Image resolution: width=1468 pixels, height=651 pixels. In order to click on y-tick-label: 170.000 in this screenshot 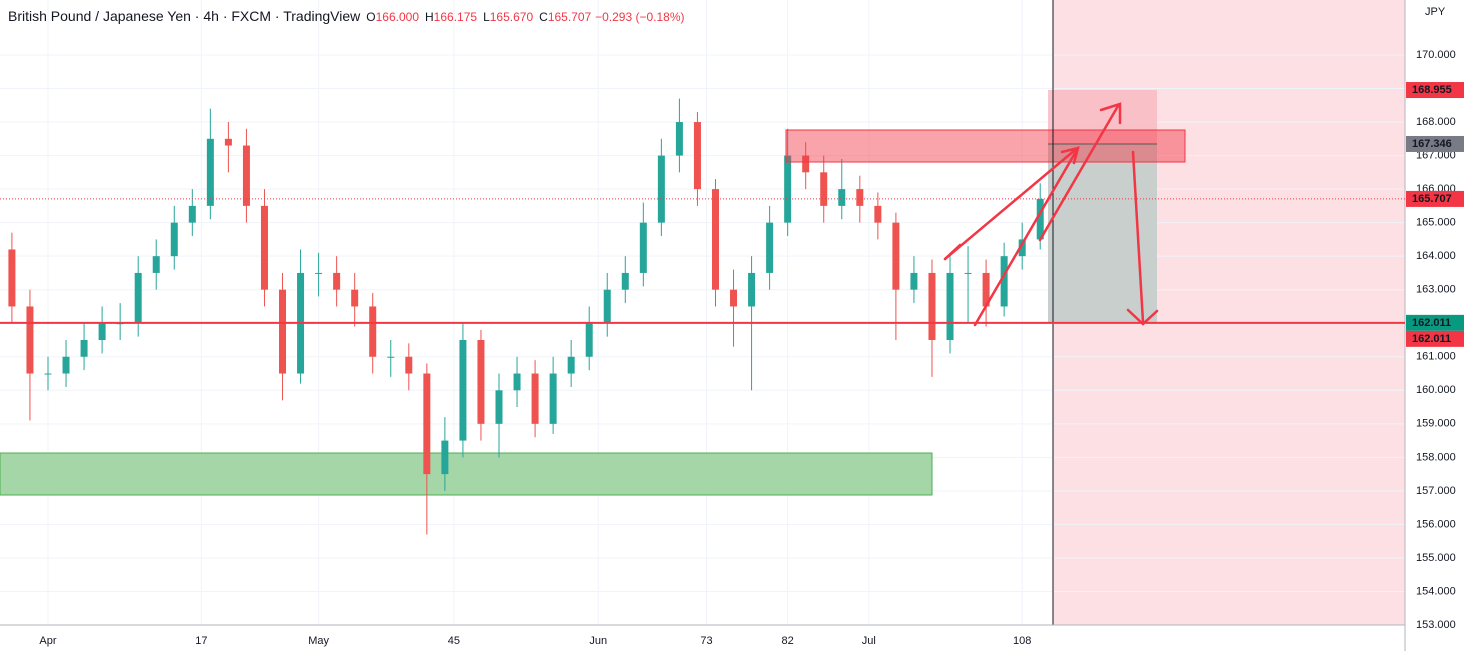, I will do `click(1436, 55)`.